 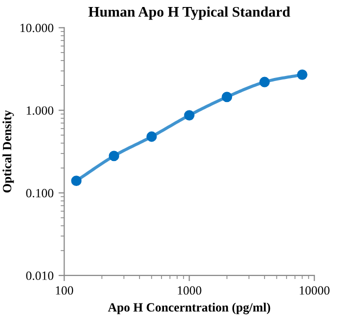 I want to click on x-tick-label: 10000, so click(x=315, y=290).